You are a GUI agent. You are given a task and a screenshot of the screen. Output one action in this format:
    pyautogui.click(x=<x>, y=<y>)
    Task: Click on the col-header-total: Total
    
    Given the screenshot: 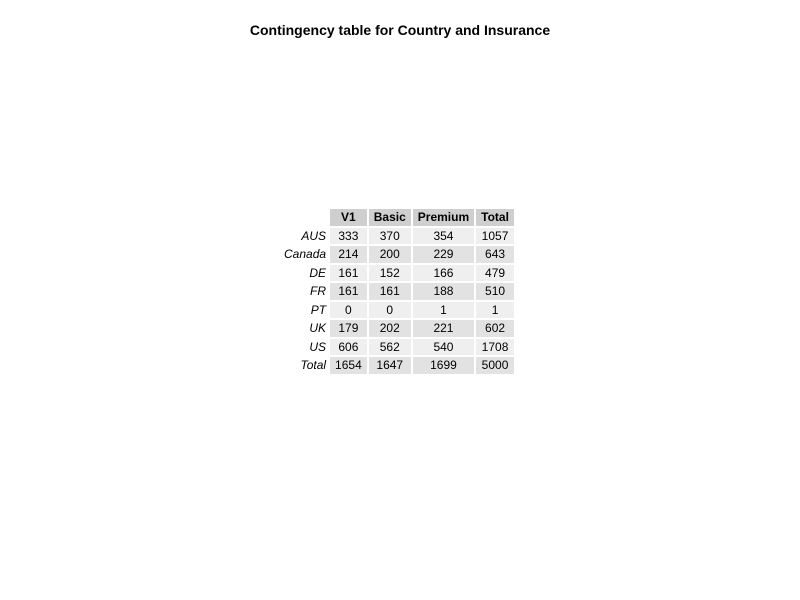 What is the action you would take?
    pyautogui.click(x=495, y=217)
    